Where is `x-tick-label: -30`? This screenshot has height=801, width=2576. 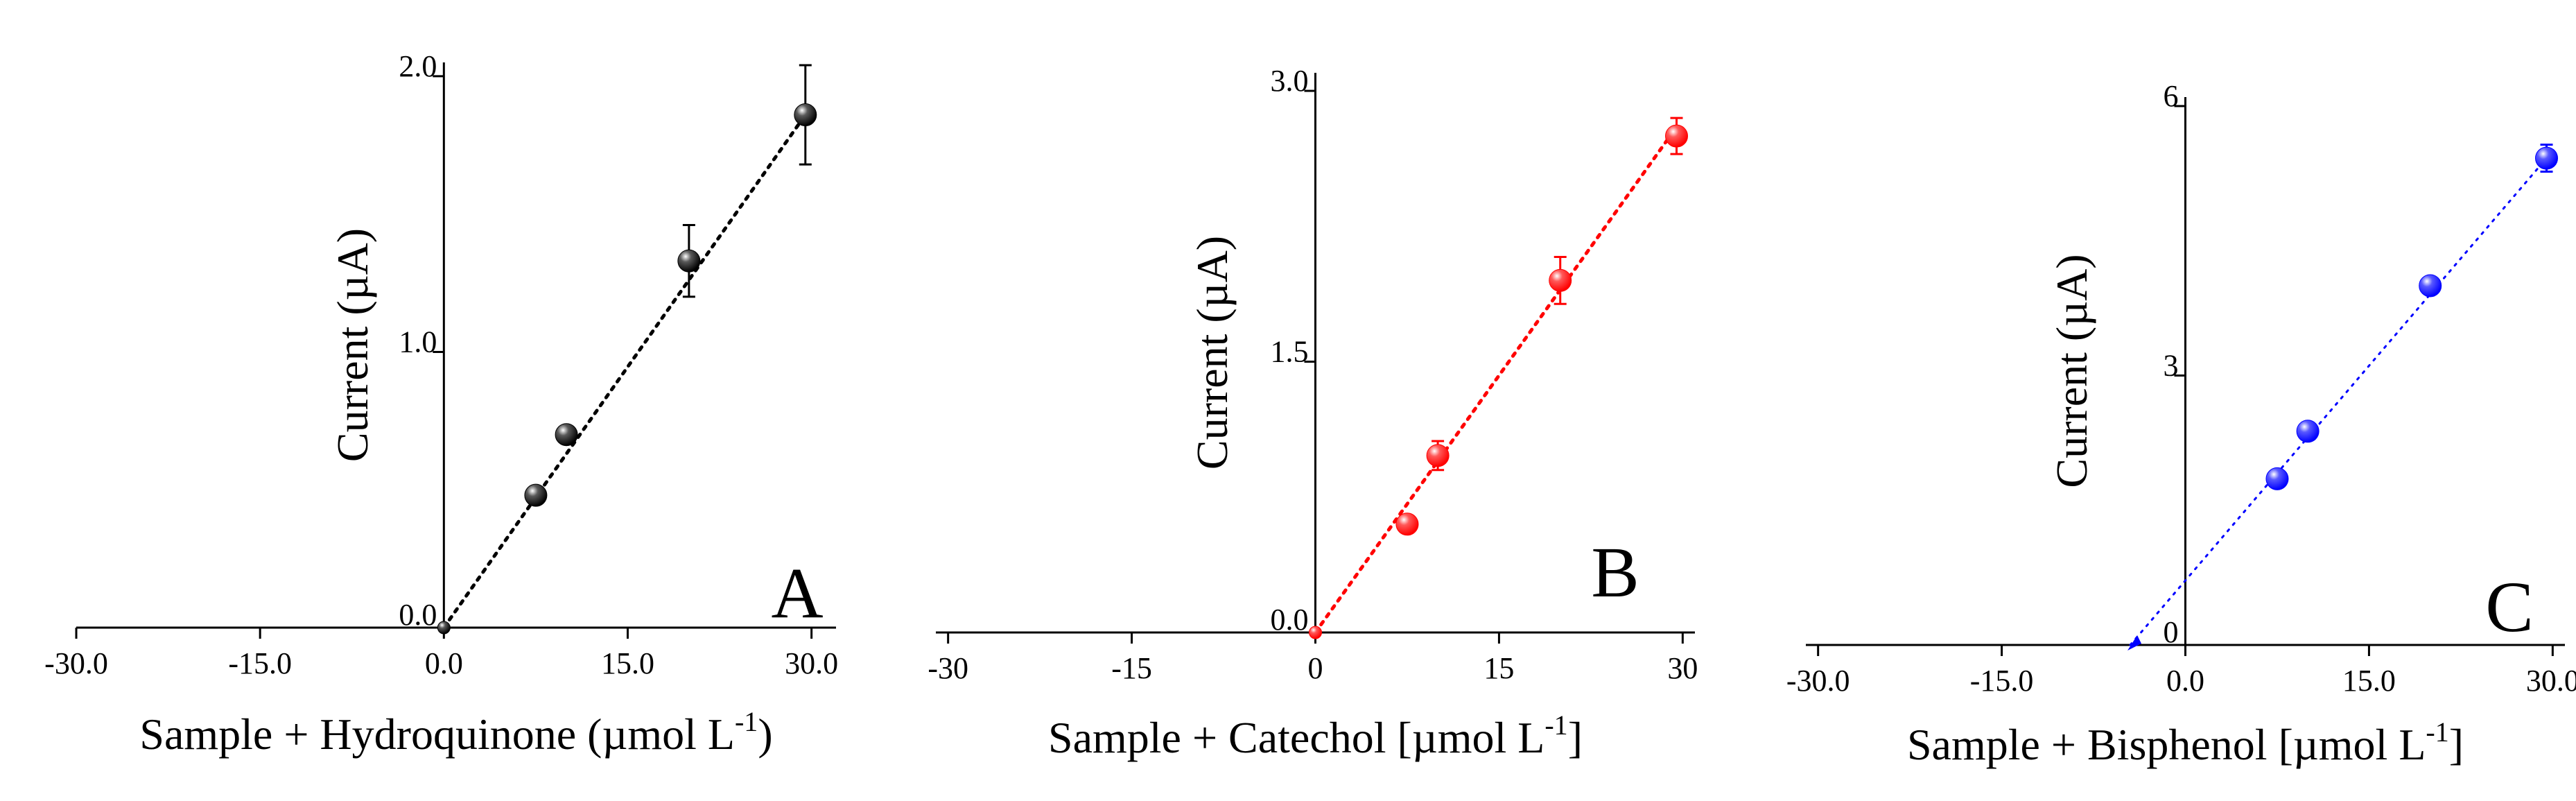
x-tick-label: -30 is located at coordinates (948, 668).